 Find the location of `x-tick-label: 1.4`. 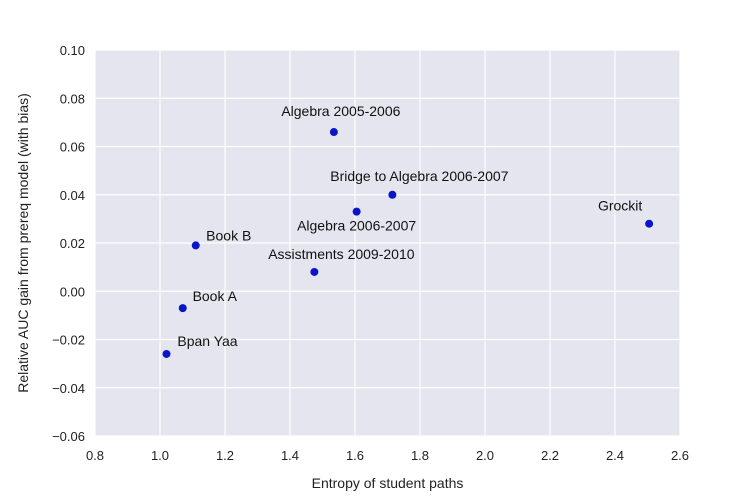

x-tick-label: 1.4 is located at coordinates (290, 455).